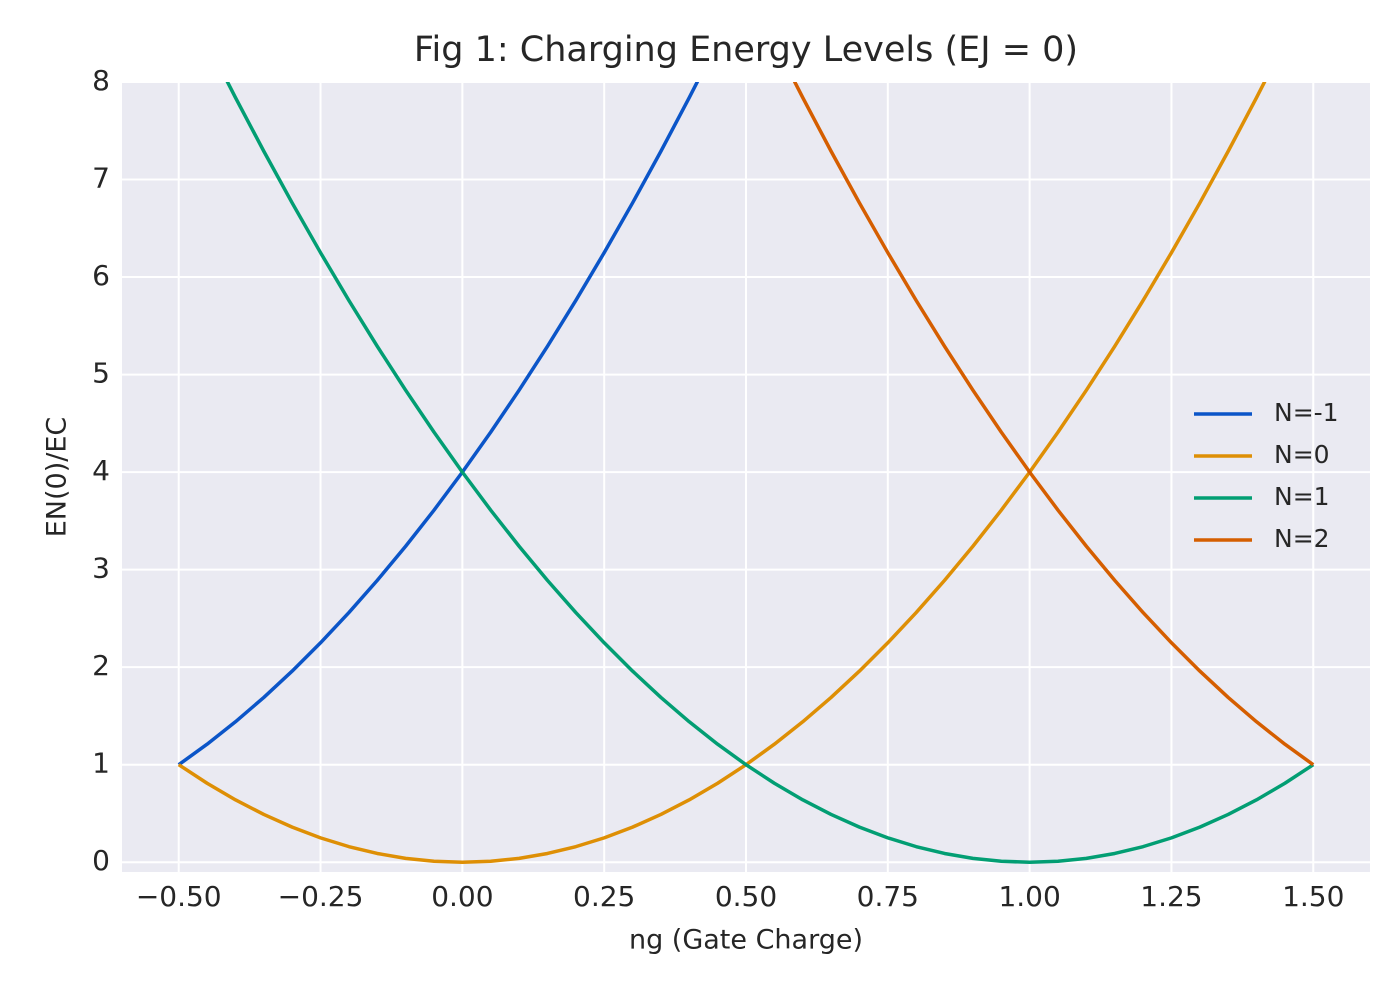  I want to click on y-axis-label: EN(0)/EC, so click(57, 477).